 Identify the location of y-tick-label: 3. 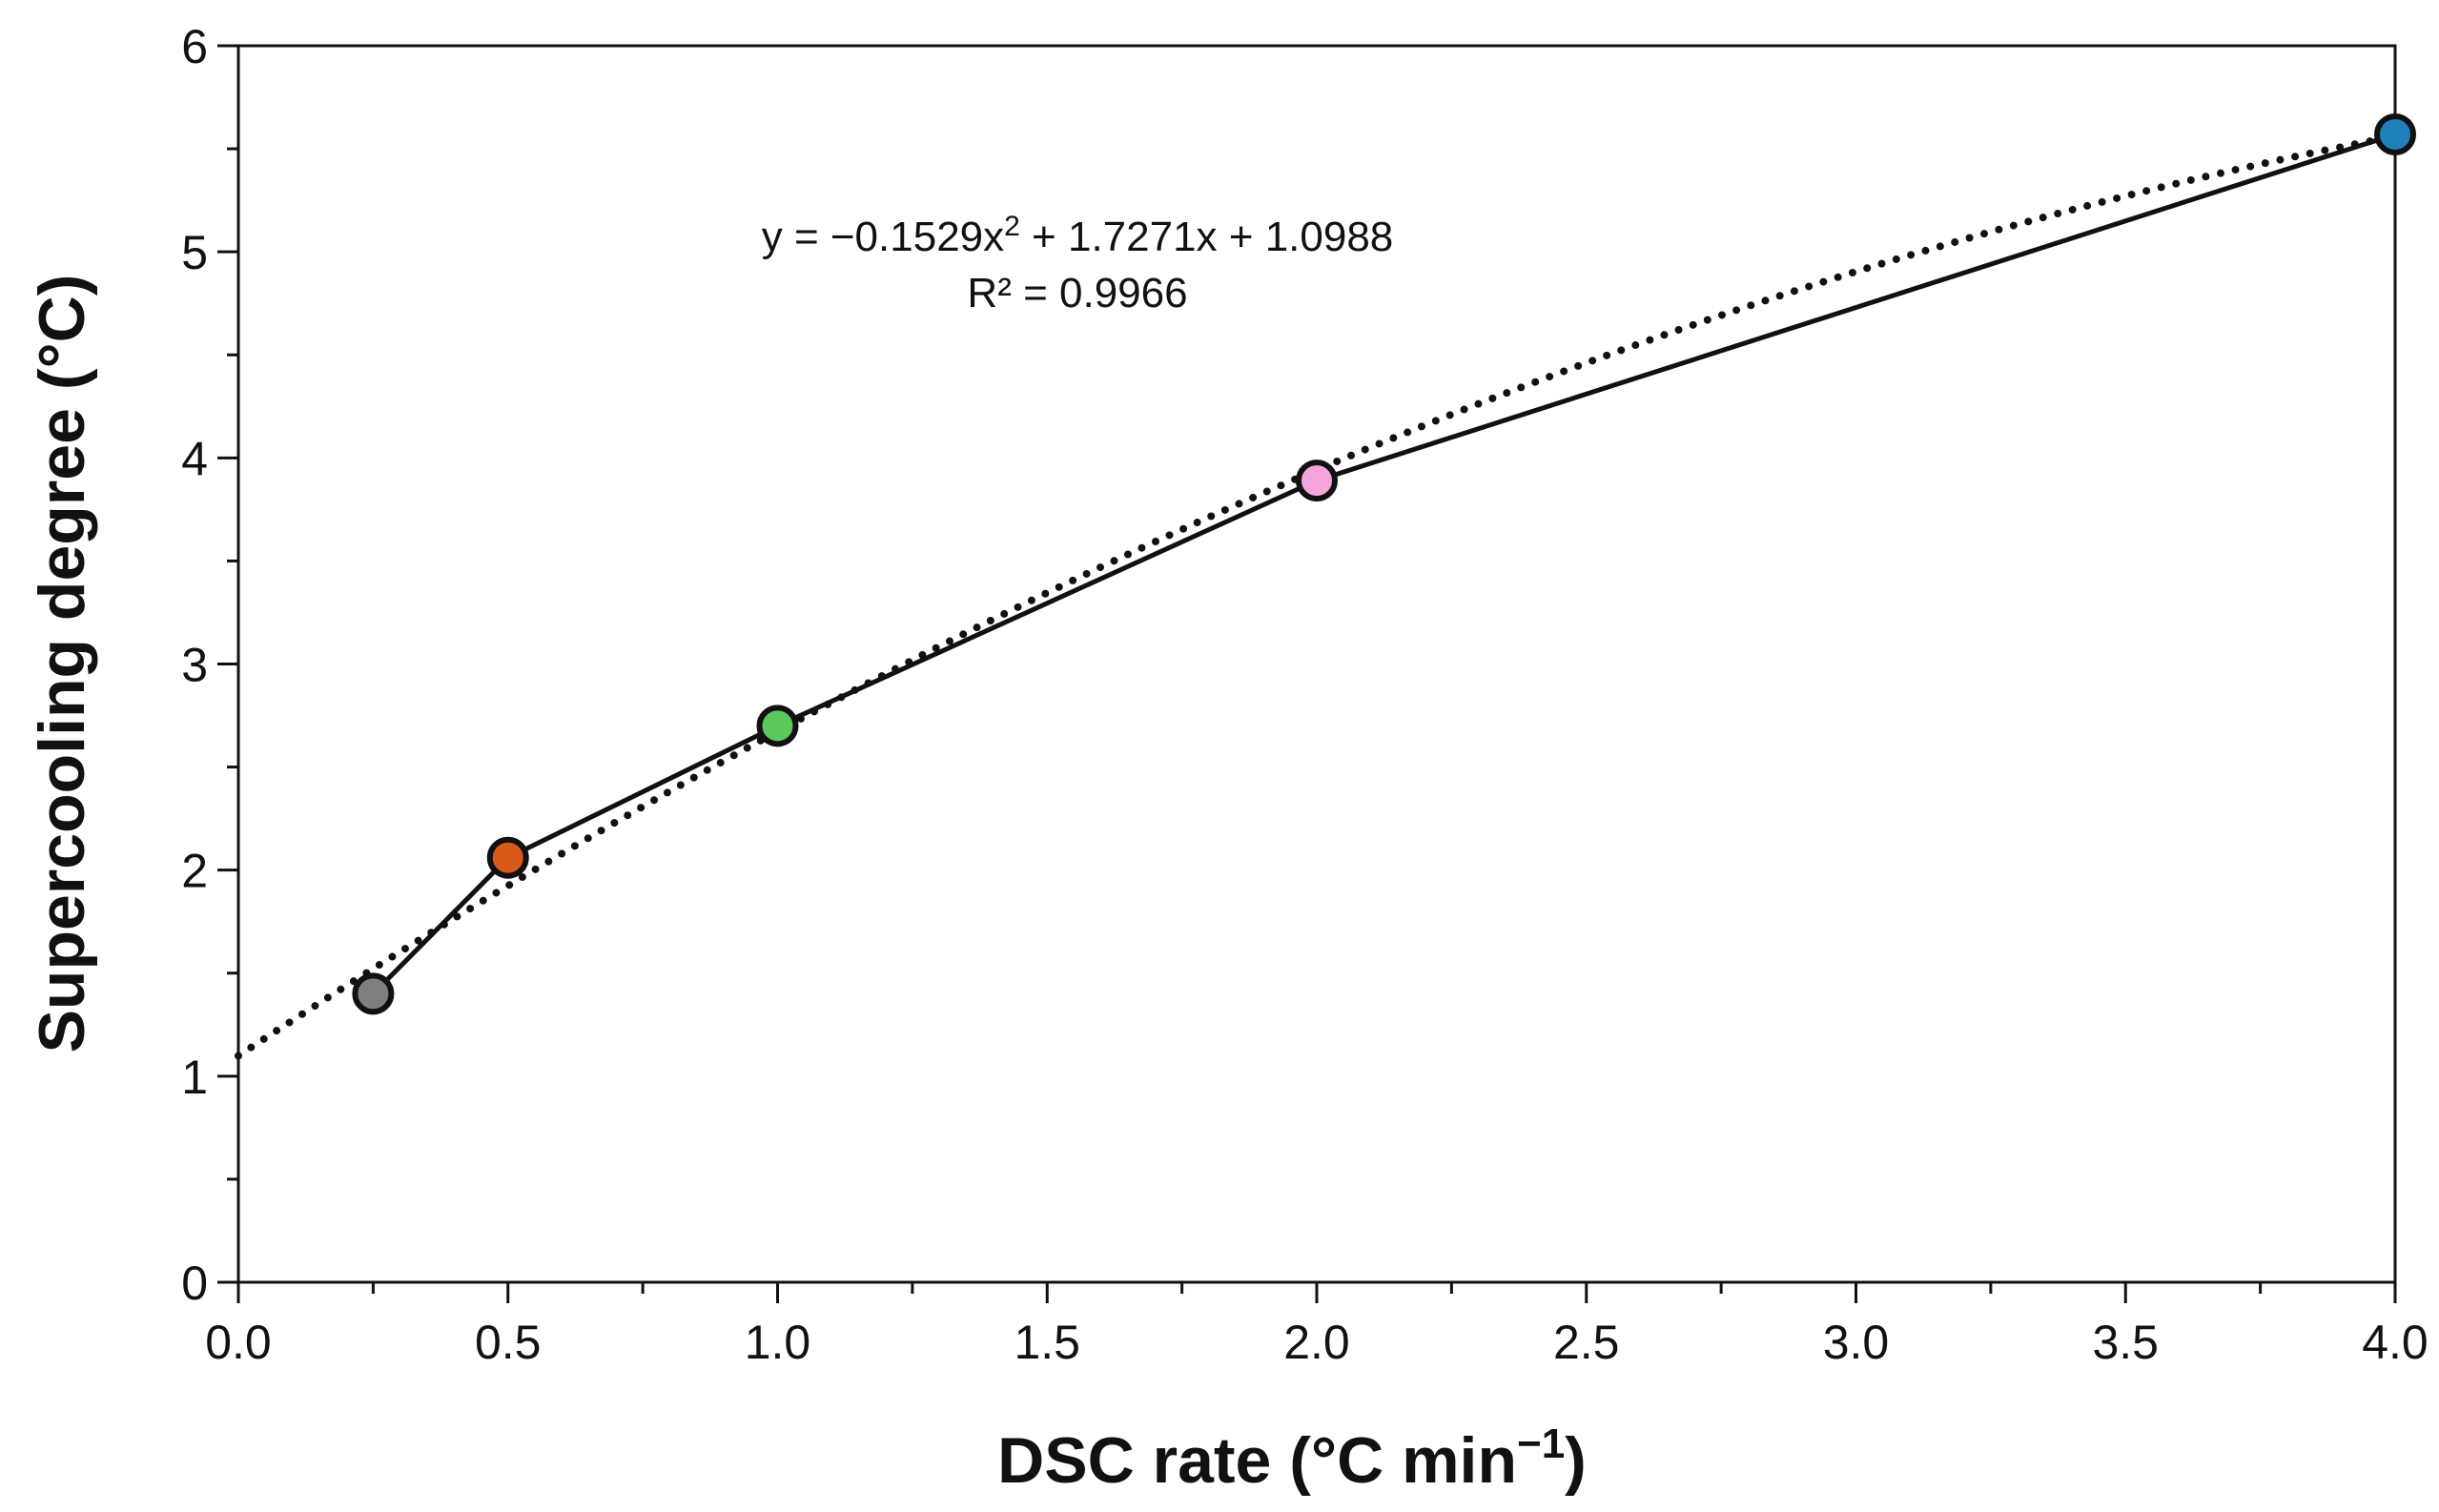
(194, 665).